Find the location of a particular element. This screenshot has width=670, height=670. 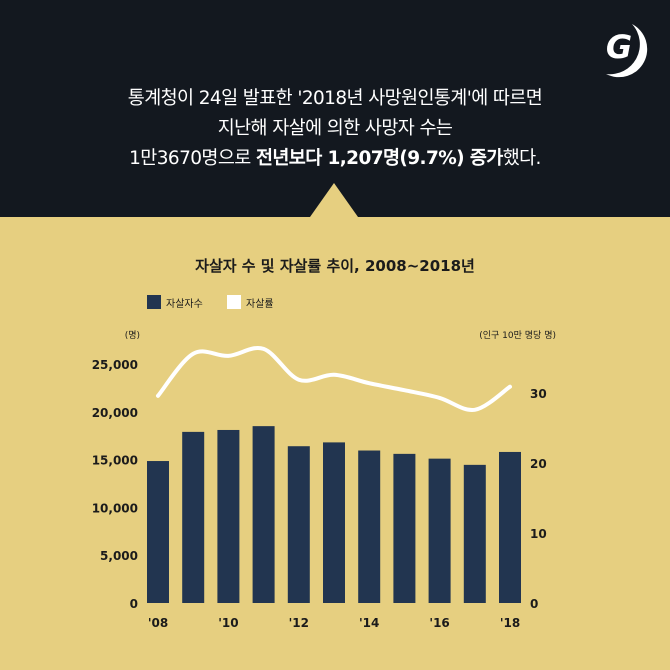

left-tick-label: 10,000 is located at coordinates (115, 508).